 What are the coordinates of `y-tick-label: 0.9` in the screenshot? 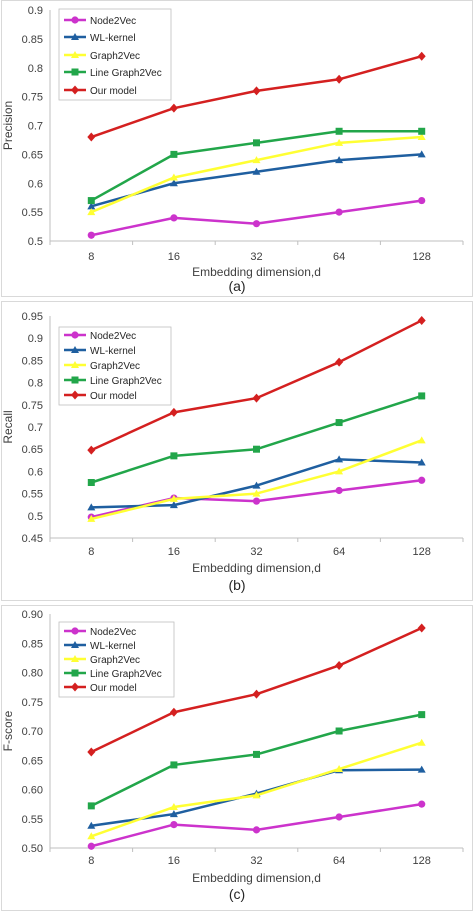 It's located at (35, 339).